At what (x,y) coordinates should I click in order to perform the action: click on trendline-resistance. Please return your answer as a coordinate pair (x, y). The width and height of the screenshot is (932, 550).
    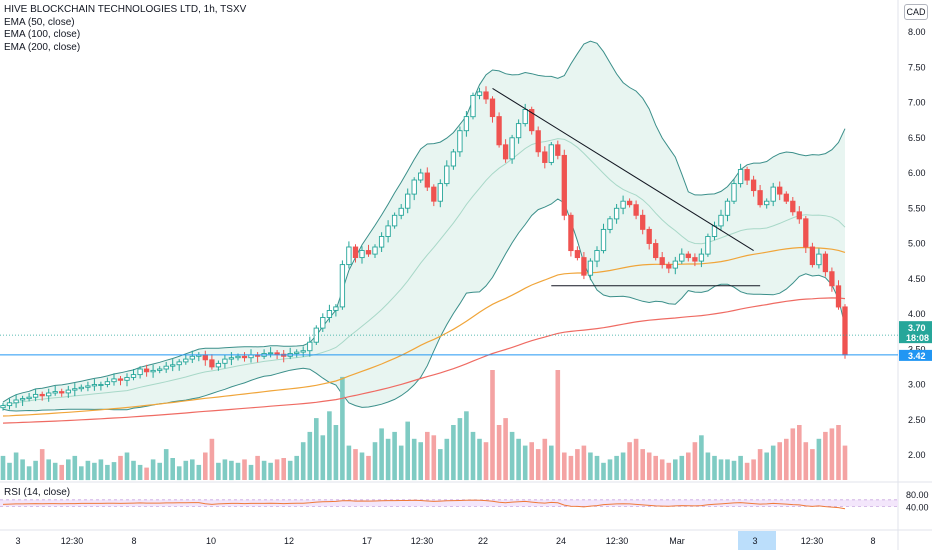
    Looking at the image, I should click on (623, 169).